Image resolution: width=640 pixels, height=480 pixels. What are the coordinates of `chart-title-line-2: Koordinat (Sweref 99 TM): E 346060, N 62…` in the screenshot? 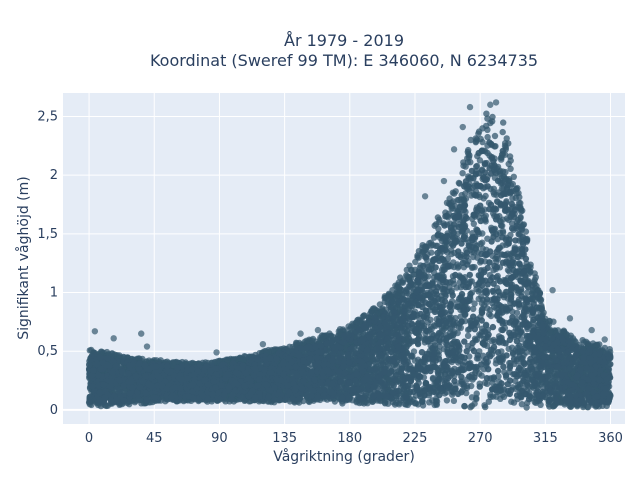 It's located at (344, 60).